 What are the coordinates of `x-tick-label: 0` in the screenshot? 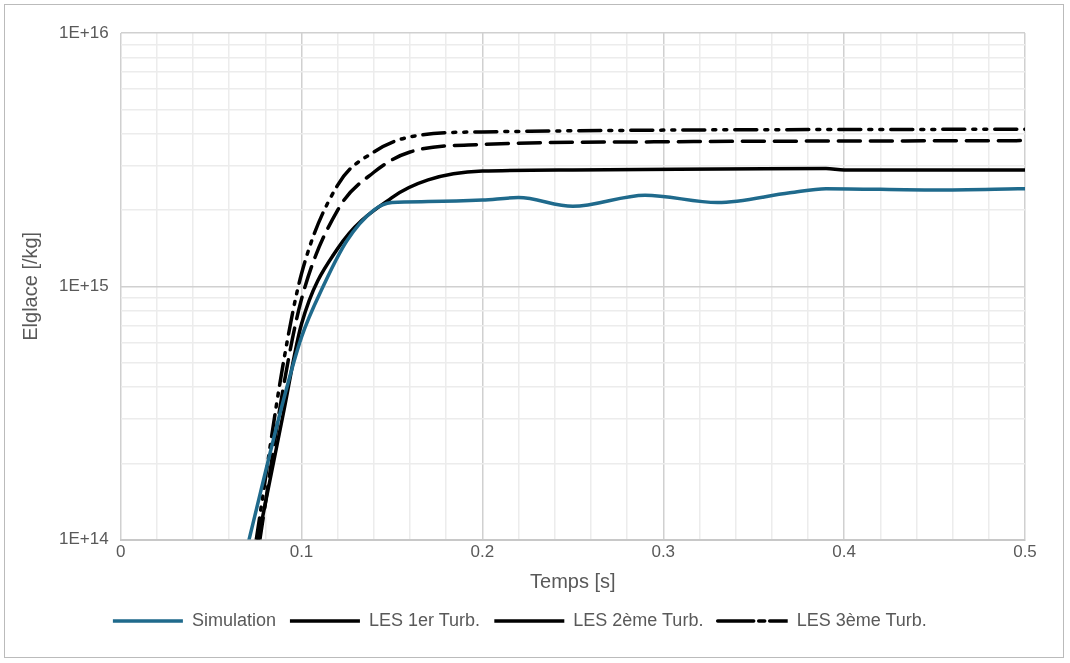 It's located at (120, 552).